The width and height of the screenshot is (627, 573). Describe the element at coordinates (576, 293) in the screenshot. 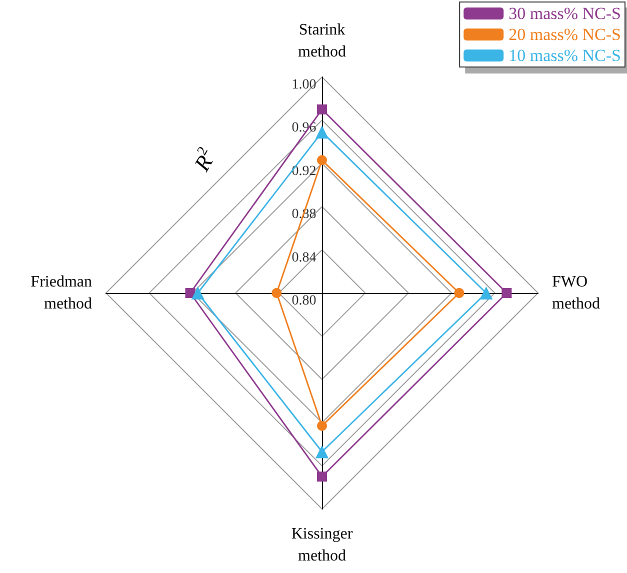

I see `spoke-label: FWO method` at that location.